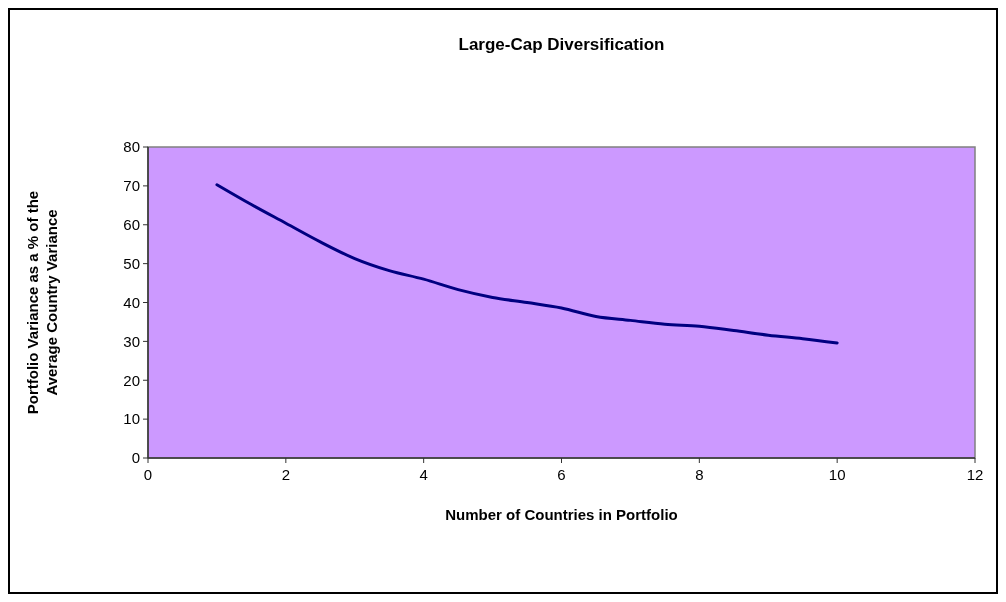 This screenshot has height=602, width=1006. Describe the element at coordinates (561, 514) in the screenshot. I see `x-axis-title: Number of Countries in Portfolio` at that location.